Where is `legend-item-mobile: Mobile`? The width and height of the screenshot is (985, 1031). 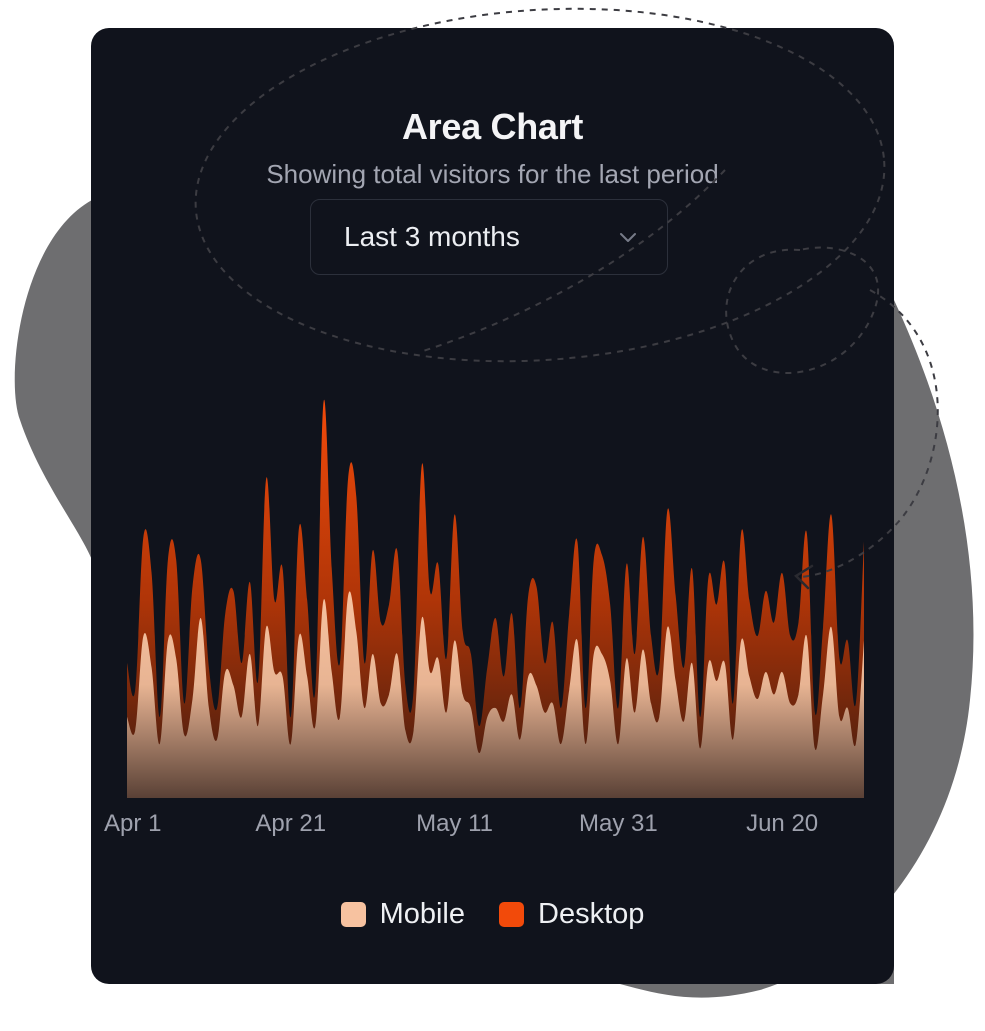 legend-item-mobile: Mobile is located at coordinates (403, 914).